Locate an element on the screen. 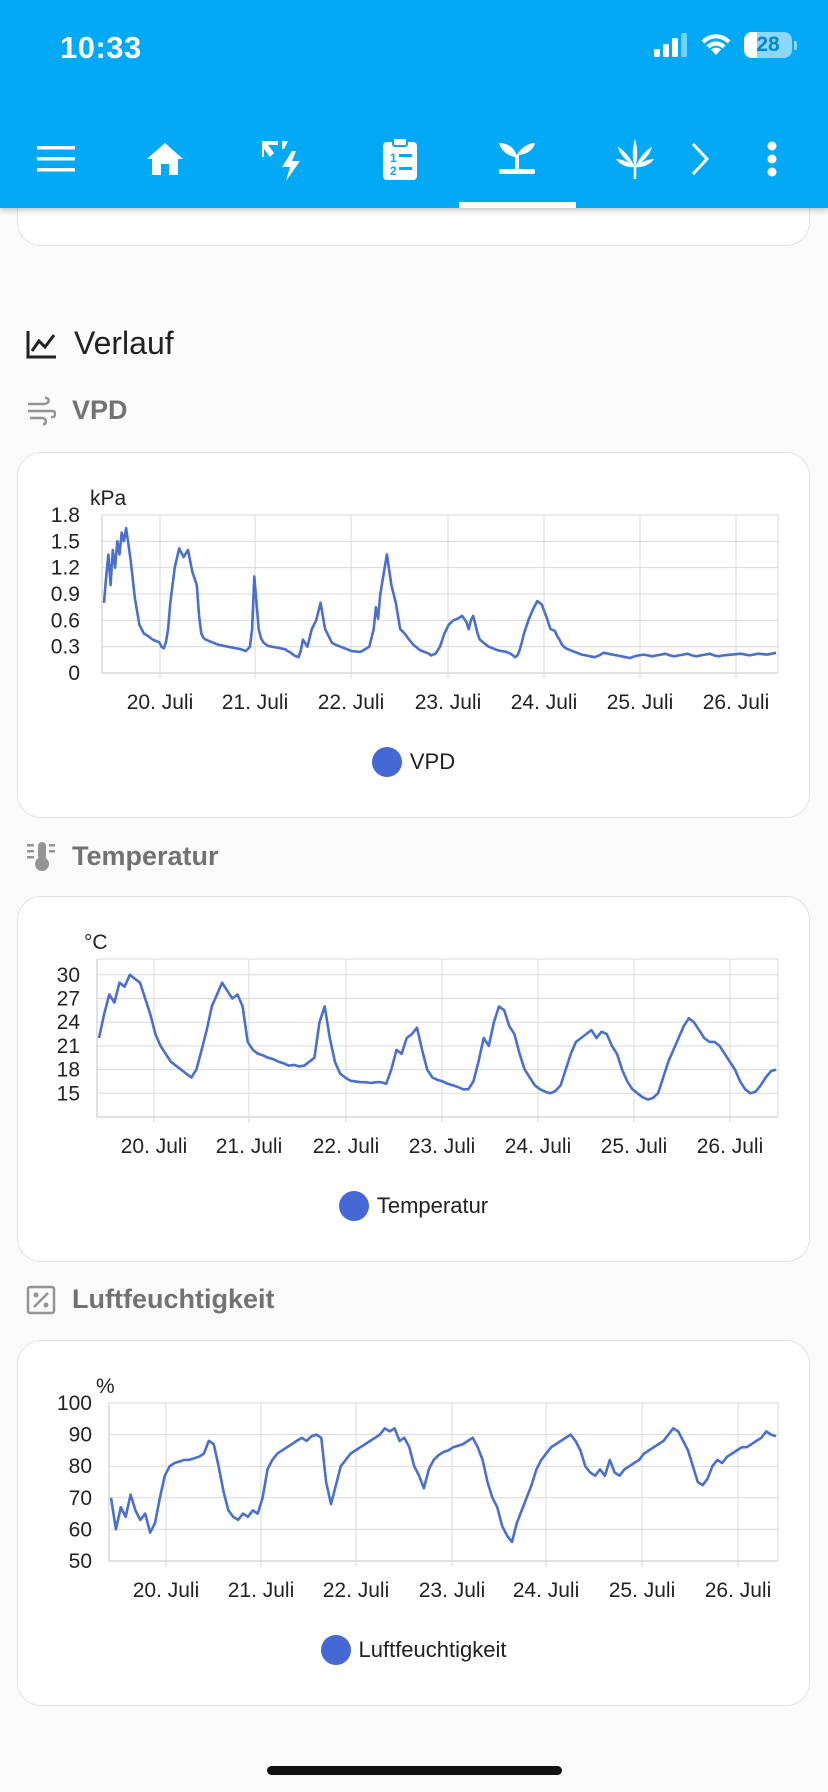 The height and width of the screenshot is (1792, 828). section-title: Verlauf is located at coordinates (124, 343).